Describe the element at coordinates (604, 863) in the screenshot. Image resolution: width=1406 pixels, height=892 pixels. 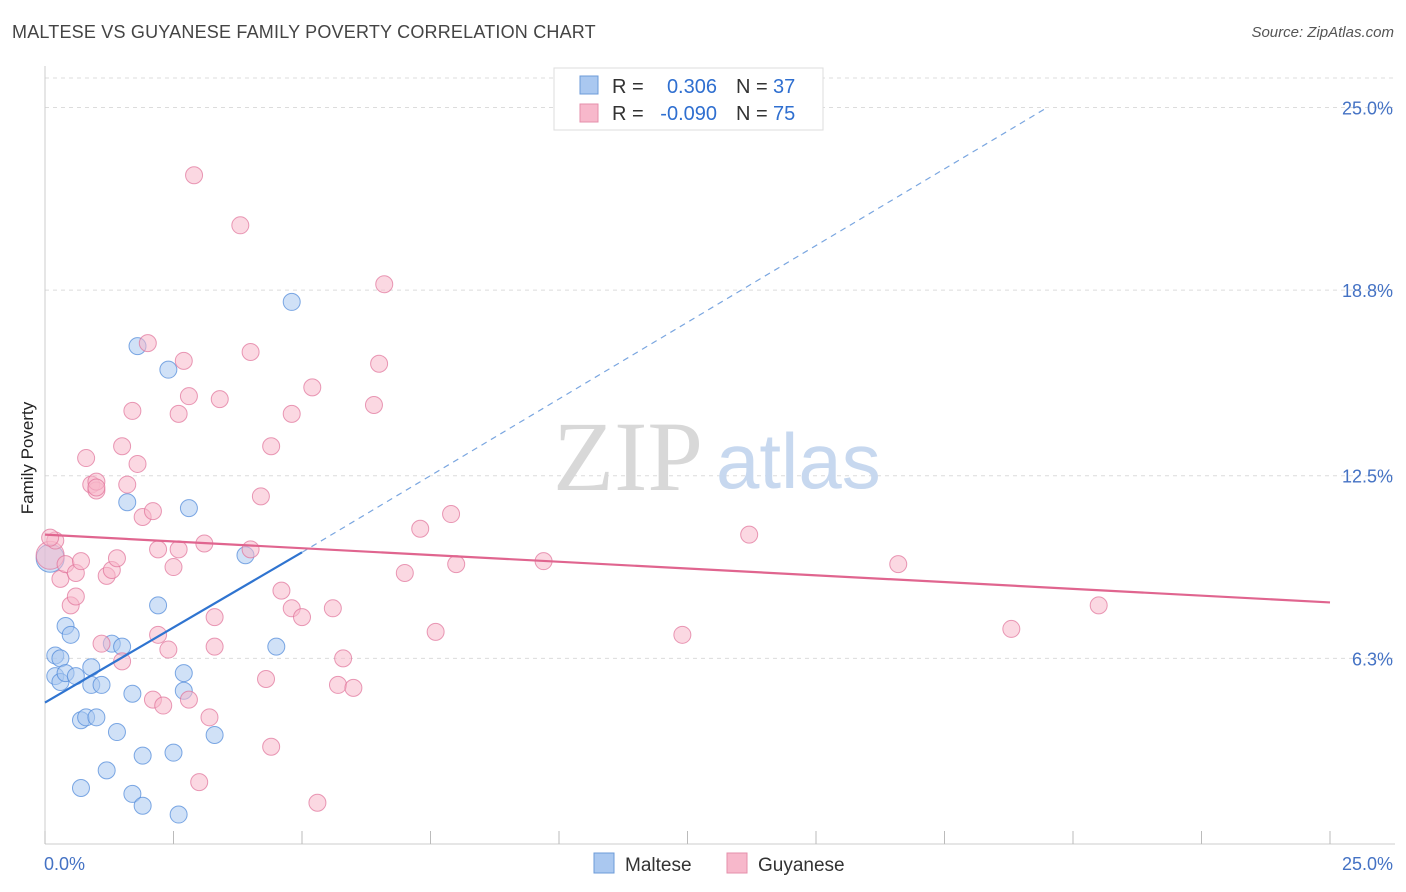
I see `bottom-legend-swatch-maltese` at that location.